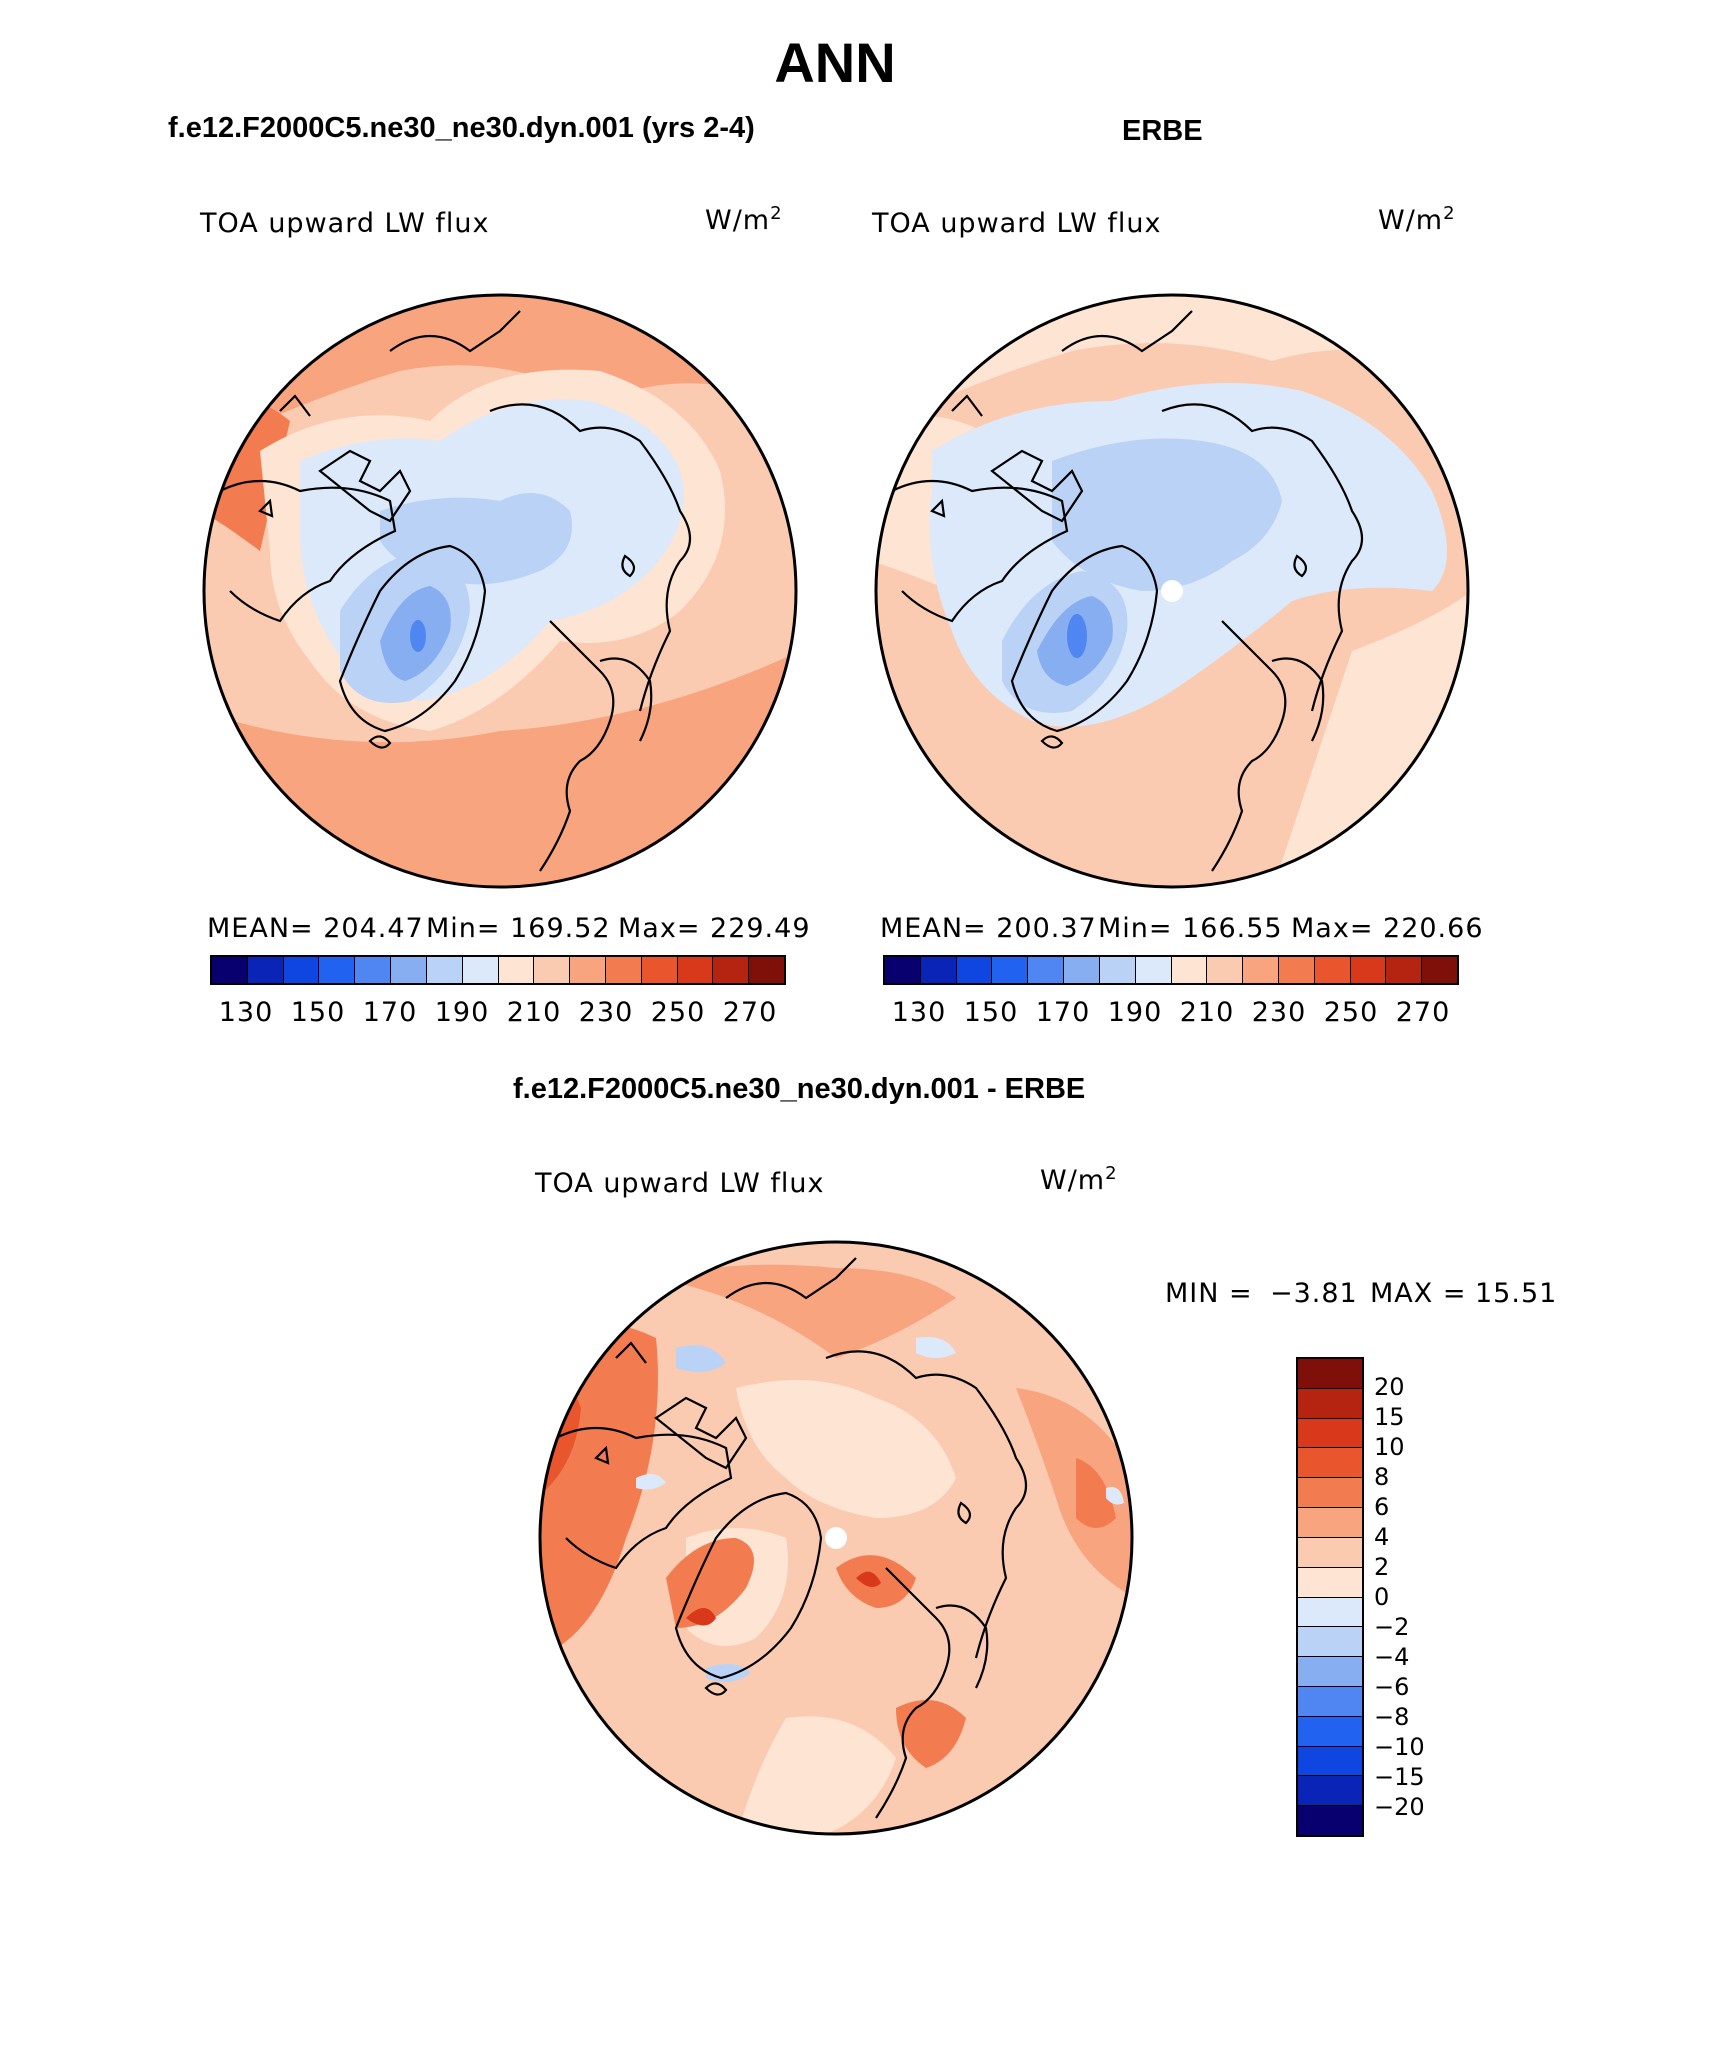 This screenshot has height=2061, width=1710. What do you see at coordinates (1399, 1777) in the screenshot?
I see `colorbar-tick-label: −15` at bounding box center [1399, 1777].